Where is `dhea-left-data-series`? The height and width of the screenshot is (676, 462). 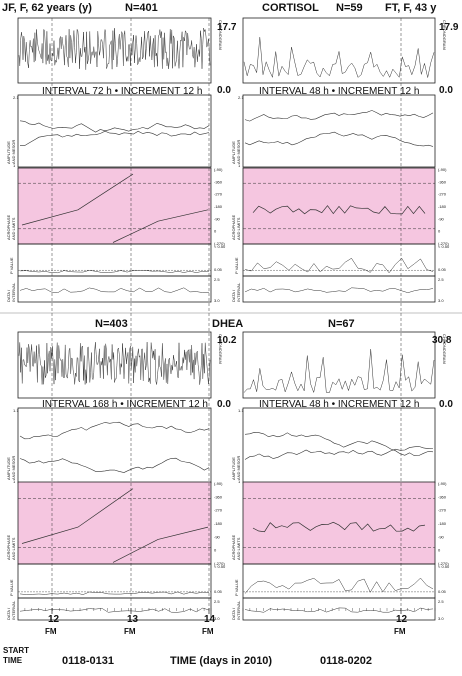 dhea-left-data-series is located at coordinates (114, 610).